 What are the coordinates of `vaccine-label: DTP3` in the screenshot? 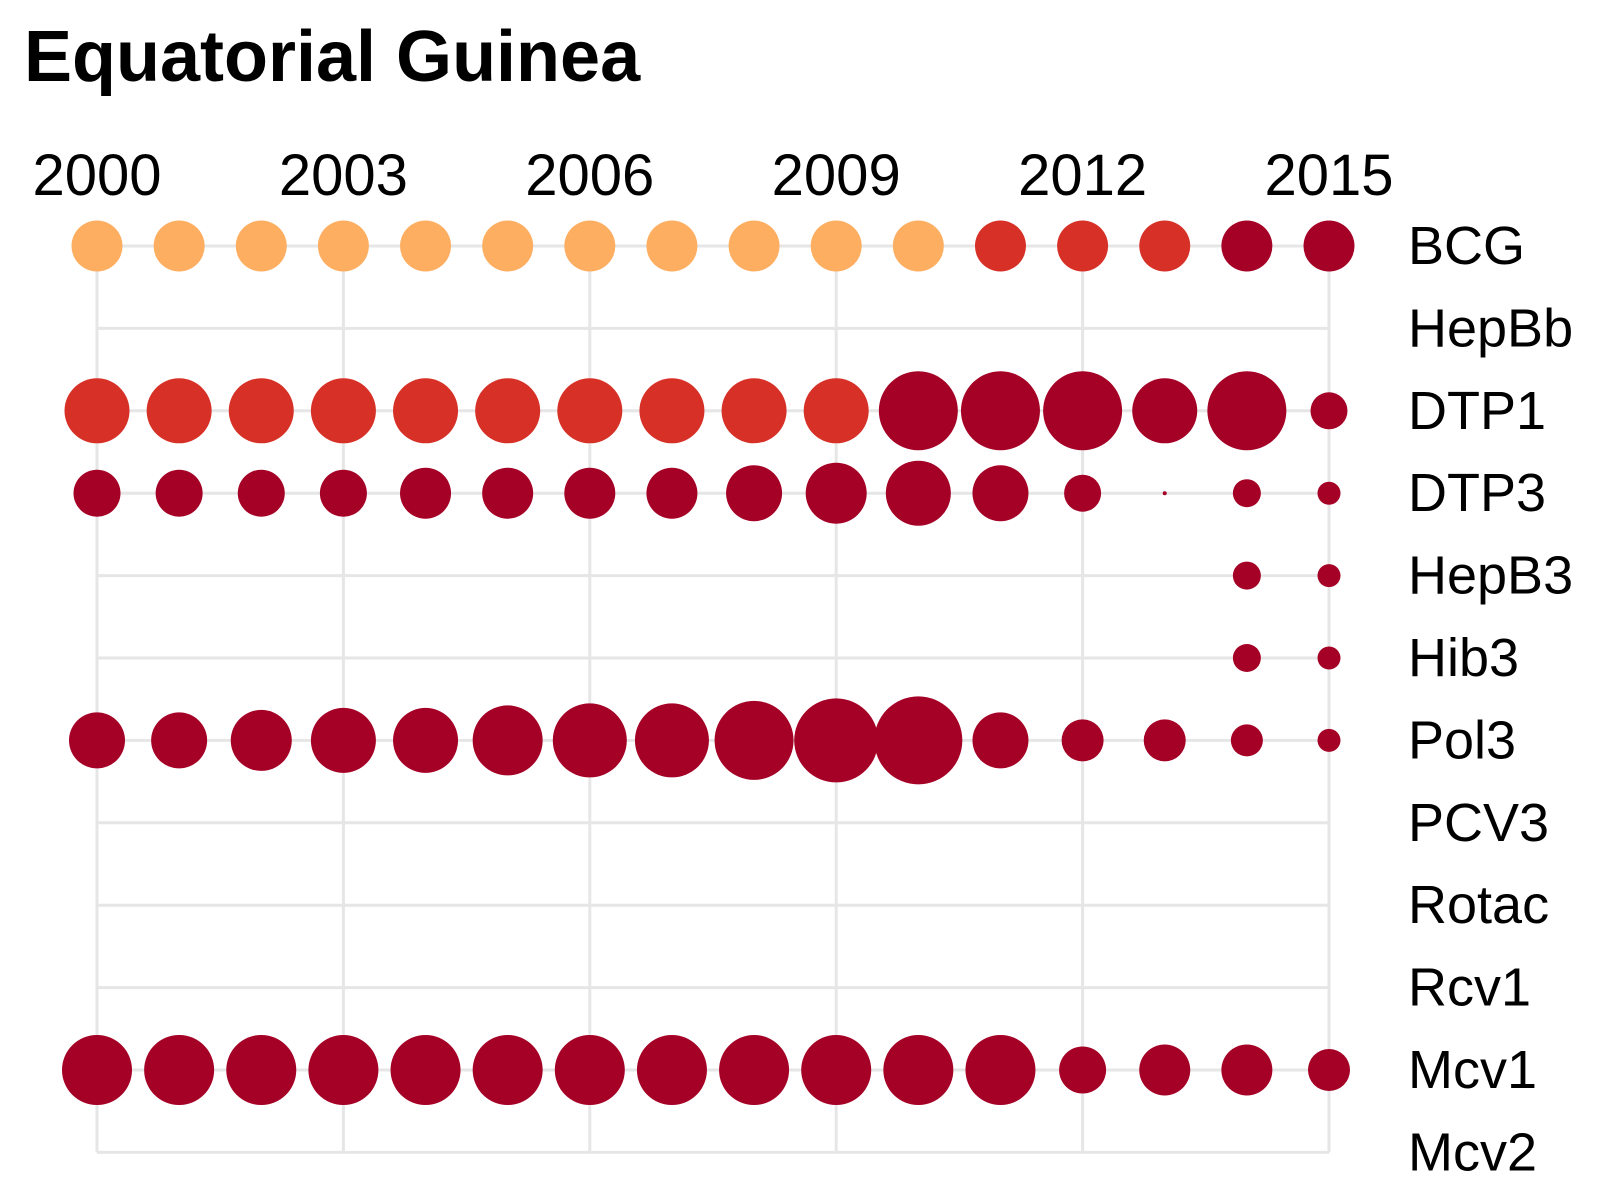 It's located at (1477, 493).